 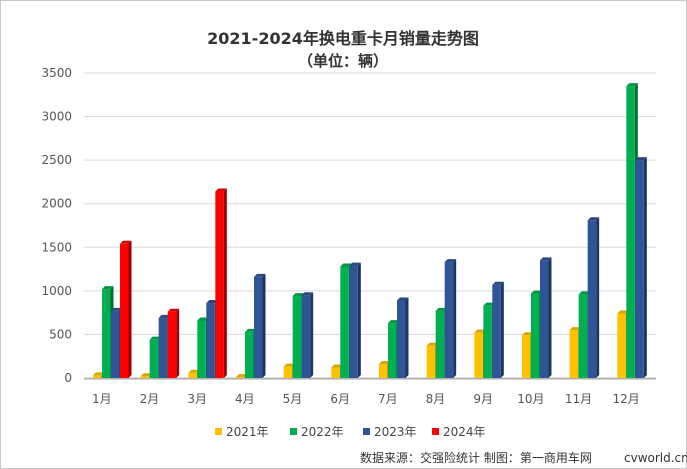 I want to click on chart-subtitle: （单位：辆）, so click(x=343, y=61).